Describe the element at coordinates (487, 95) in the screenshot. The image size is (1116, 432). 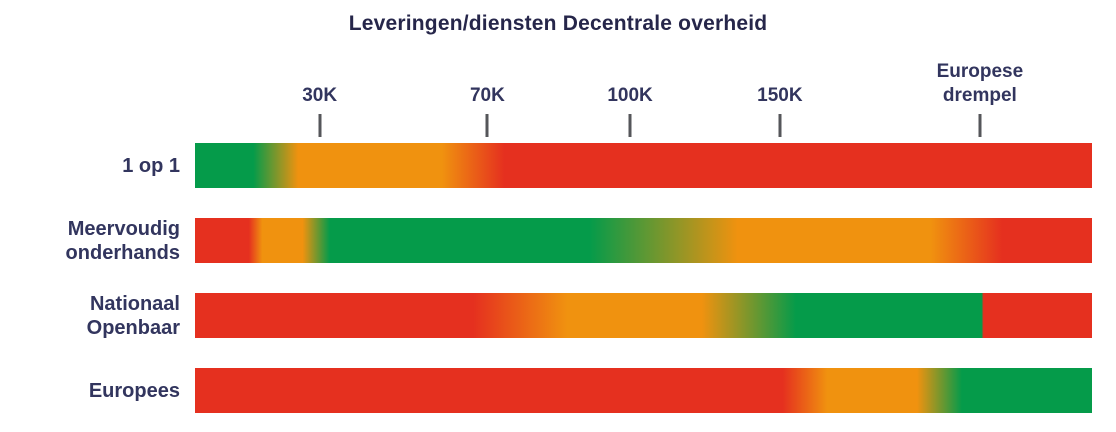
I see `tick-label: 70K` at that location.